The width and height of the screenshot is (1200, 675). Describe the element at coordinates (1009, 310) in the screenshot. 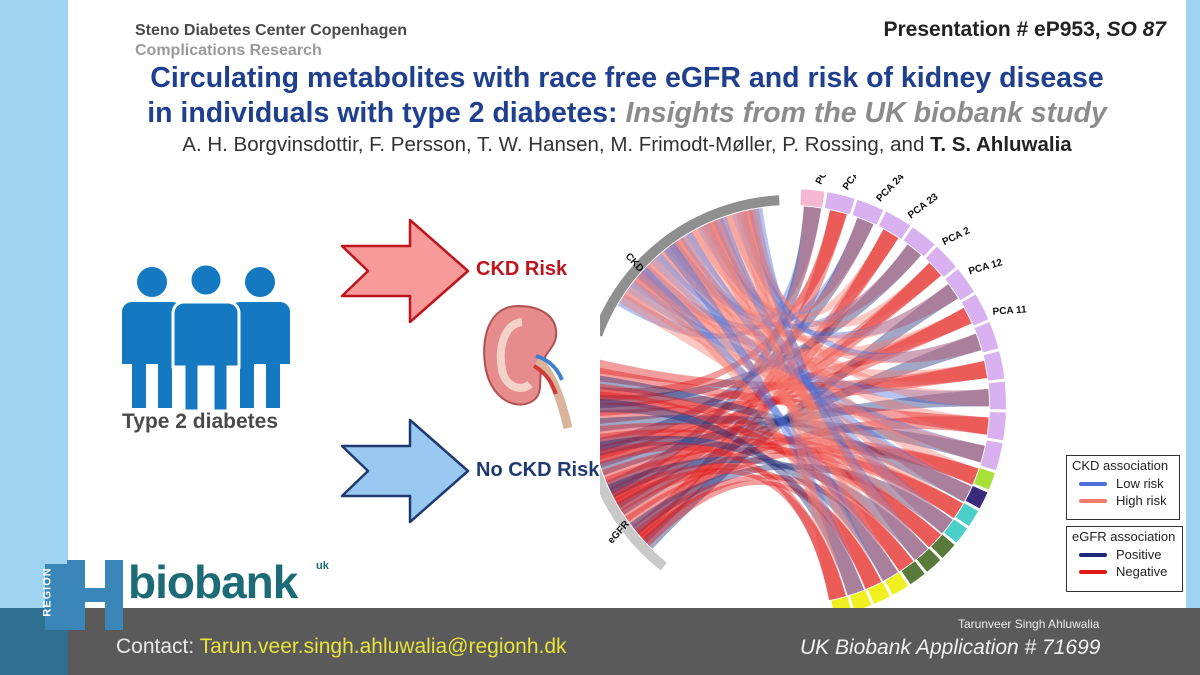

I see `pca-label: PCA 11` at that location.